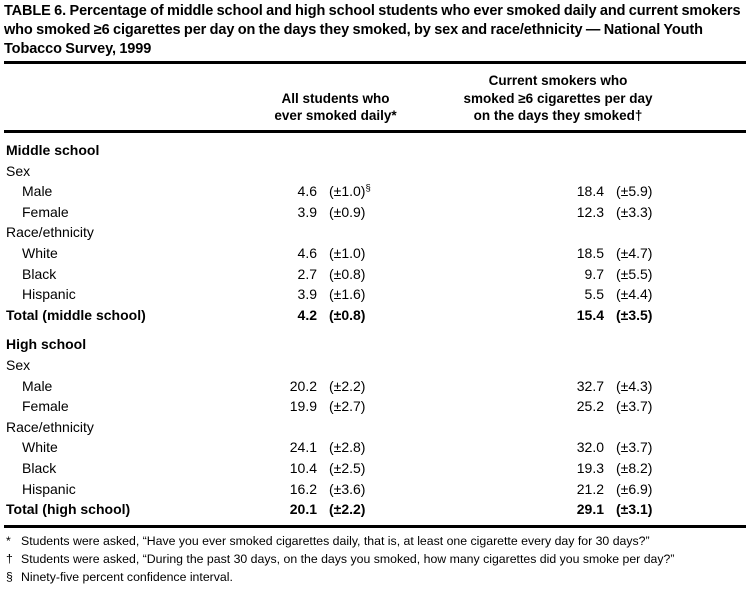  Describe the element at coordinates (590, 191) in the screenshot. I see `value-cell: 18.4` at that location.